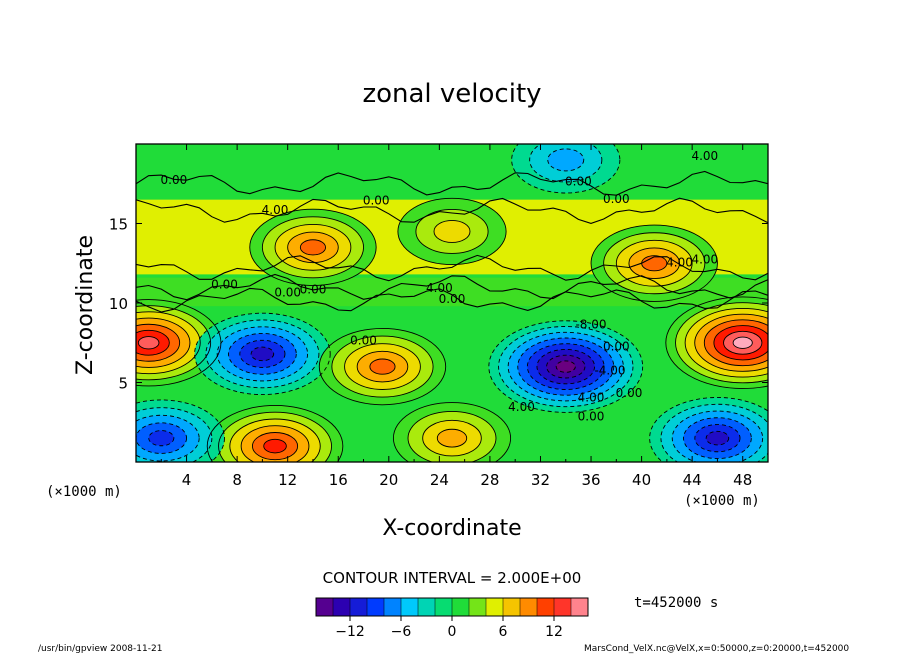 Image resolution: width=904 pixels, height=654 pixels. What do you see at coordinates (100, 649) in the screenshot?
I see `footer-left: /usr/bin/gpview 2008-11-21` at bounding box center [100, 649].